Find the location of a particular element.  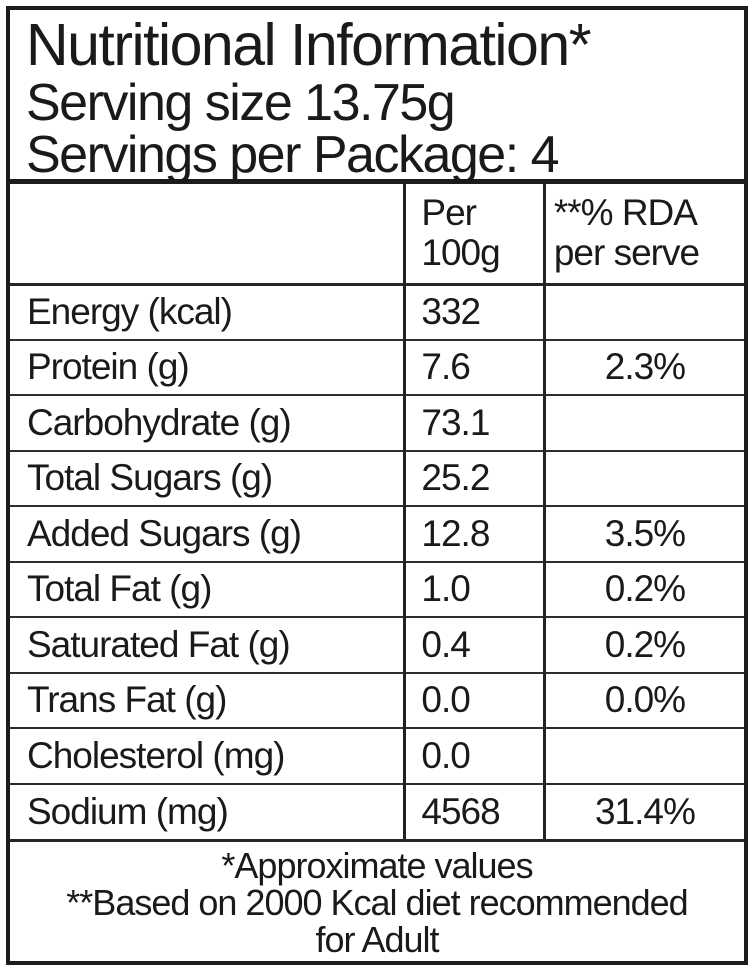

nutrient-name-cell: Total Fat (g) is located at coordinates (207, 588).